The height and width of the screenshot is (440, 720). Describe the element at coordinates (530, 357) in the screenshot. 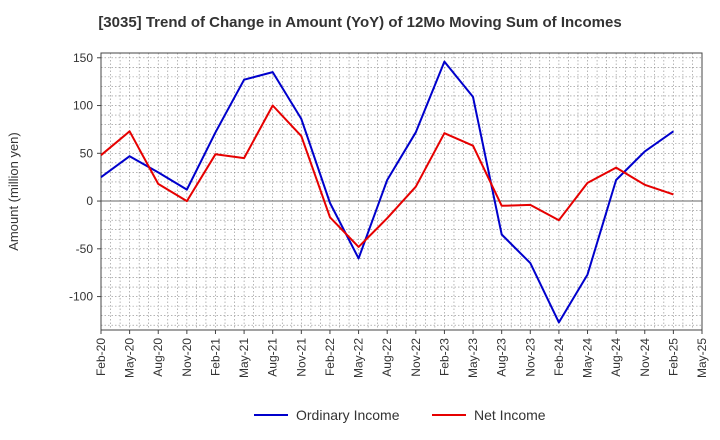

I see `x-tick-label: Nov-23` at that location.